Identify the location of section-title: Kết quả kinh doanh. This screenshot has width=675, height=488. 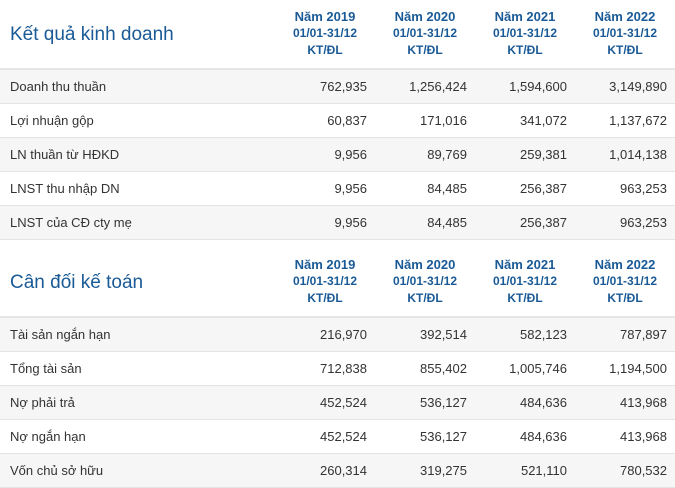
(92, 34).